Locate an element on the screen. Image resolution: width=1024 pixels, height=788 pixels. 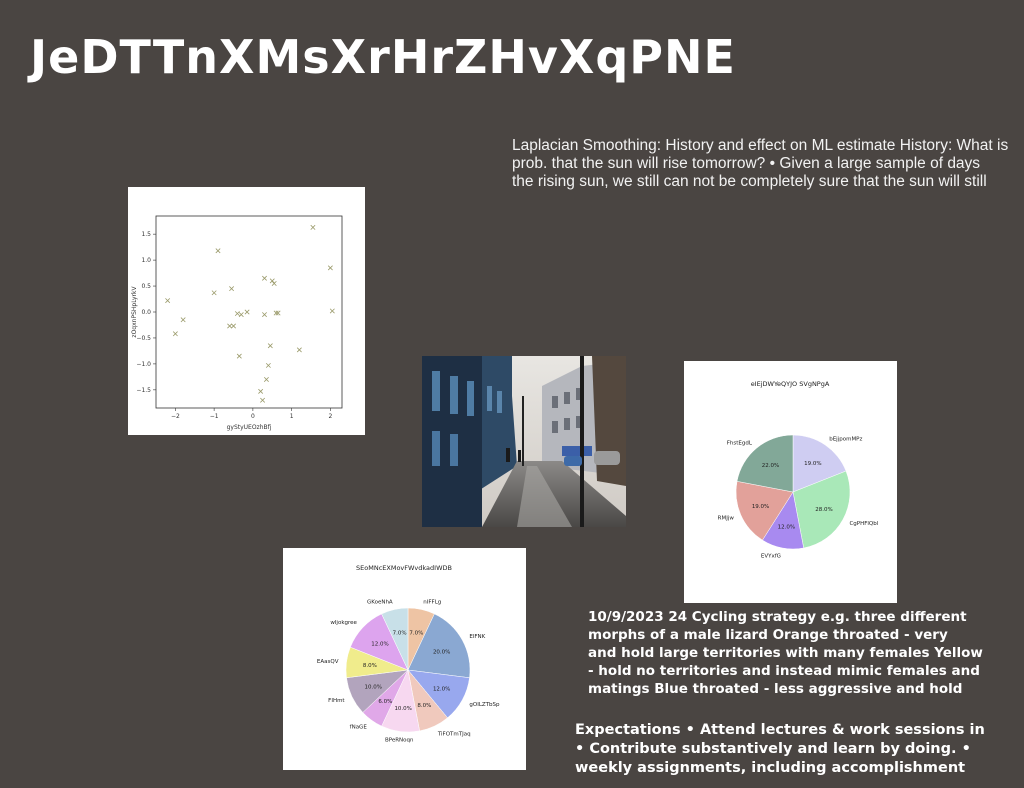
pie-chart-2-title: SEoMNcEXMovFWvdkadIWDB is located at coordinates (404, 568).